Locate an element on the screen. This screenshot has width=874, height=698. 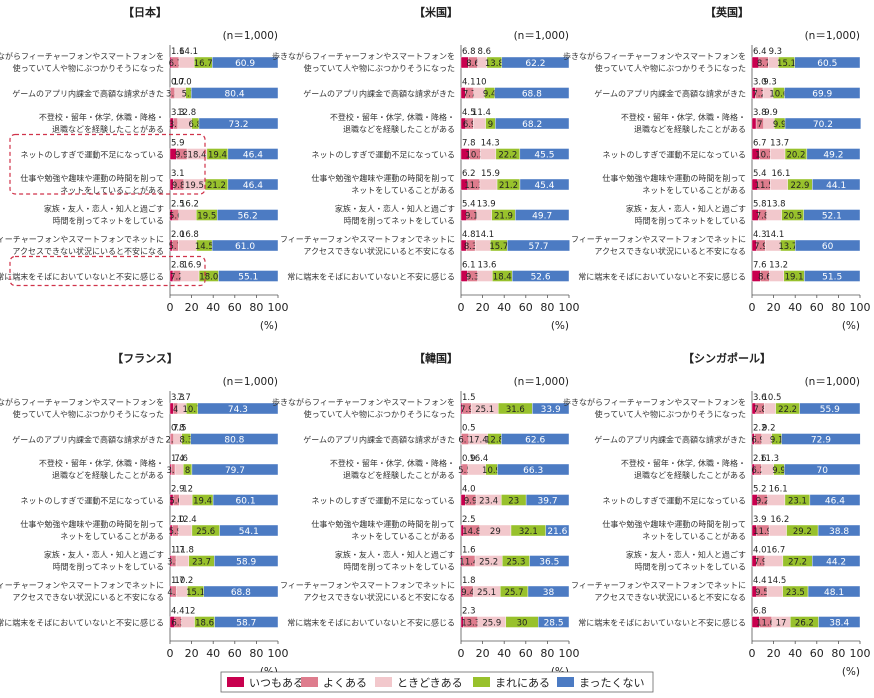
data-label: 25.7 is located at coordinates (514, 593).